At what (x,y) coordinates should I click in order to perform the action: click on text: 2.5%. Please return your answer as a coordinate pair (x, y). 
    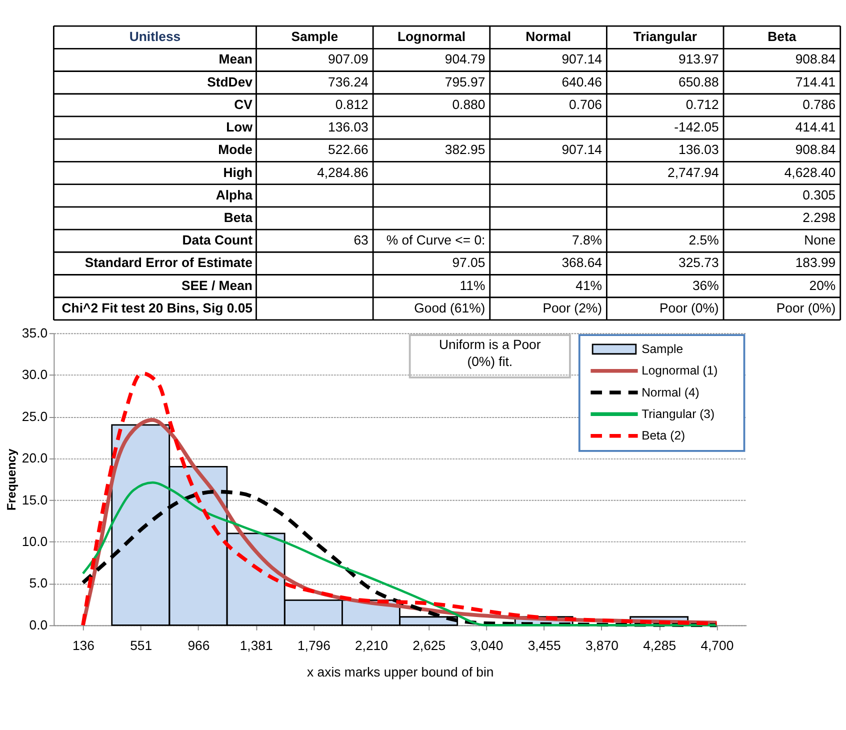
    Looking at the image, I should click on (703, 240).